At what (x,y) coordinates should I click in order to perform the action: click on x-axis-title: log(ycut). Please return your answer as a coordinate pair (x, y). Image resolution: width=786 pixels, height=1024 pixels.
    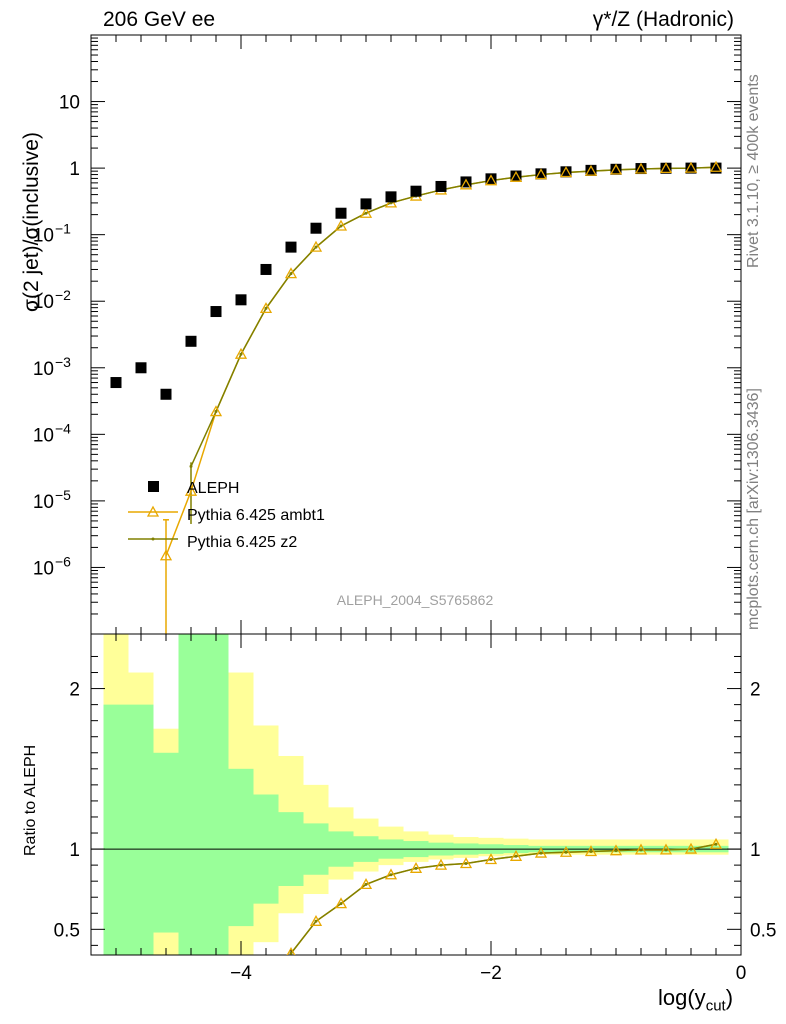
    Looking at the image, I should click on (695, 999).